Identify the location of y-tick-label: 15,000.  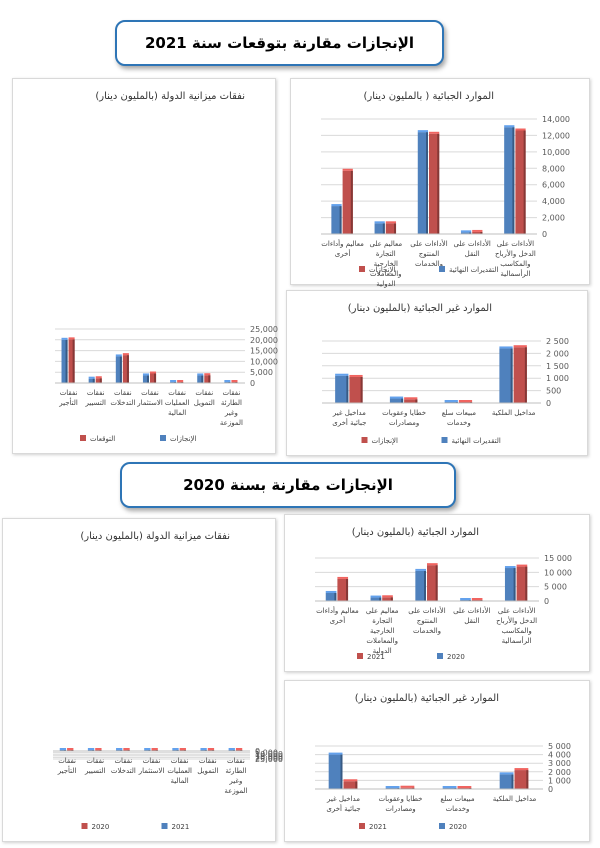
(269, 756).